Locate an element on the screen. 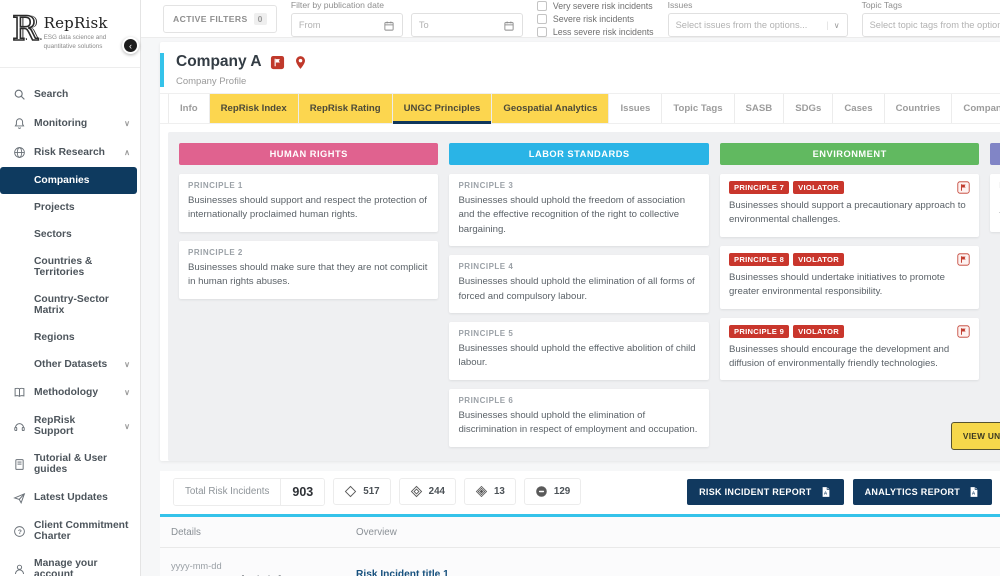 This screenshot has width=1000, height=576. analytics-report-label: ANALYTICS REPORT is located at coordinates (912, 491).